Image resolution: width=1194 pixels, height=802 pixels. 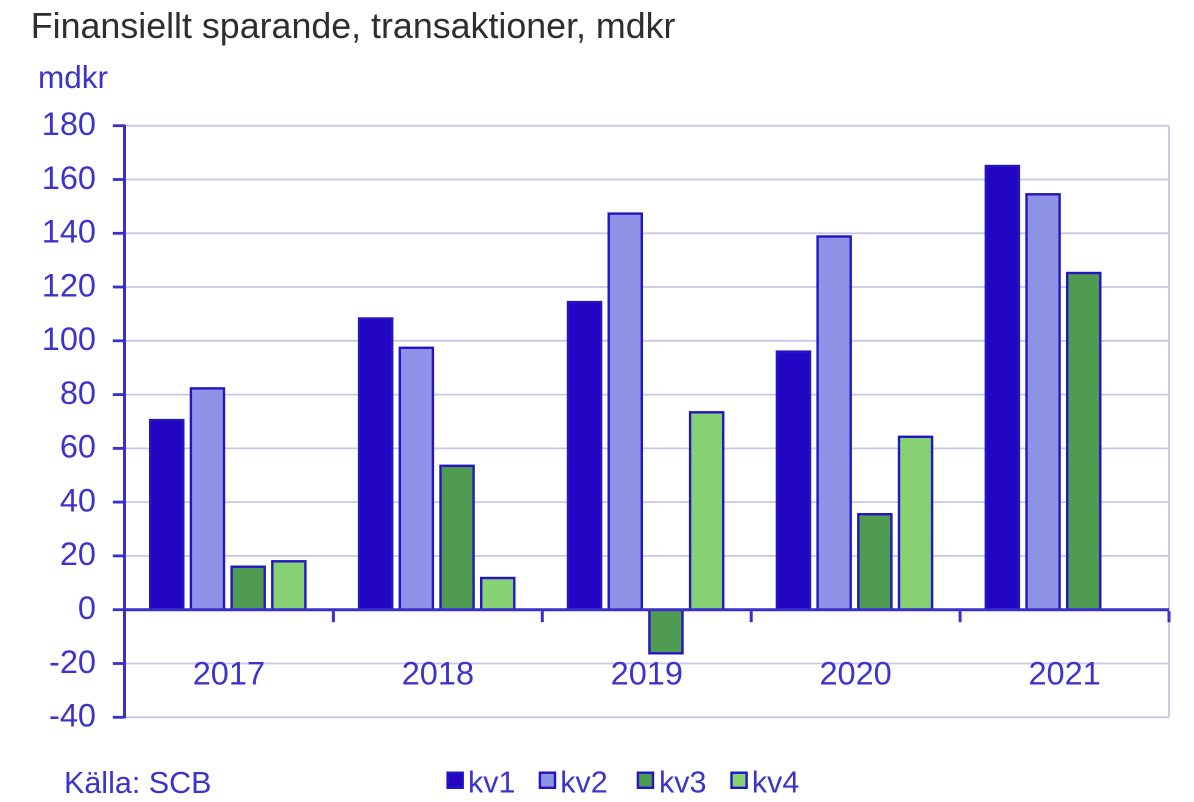 I want to click on svg-text: 80, so click(x=78, y=393).